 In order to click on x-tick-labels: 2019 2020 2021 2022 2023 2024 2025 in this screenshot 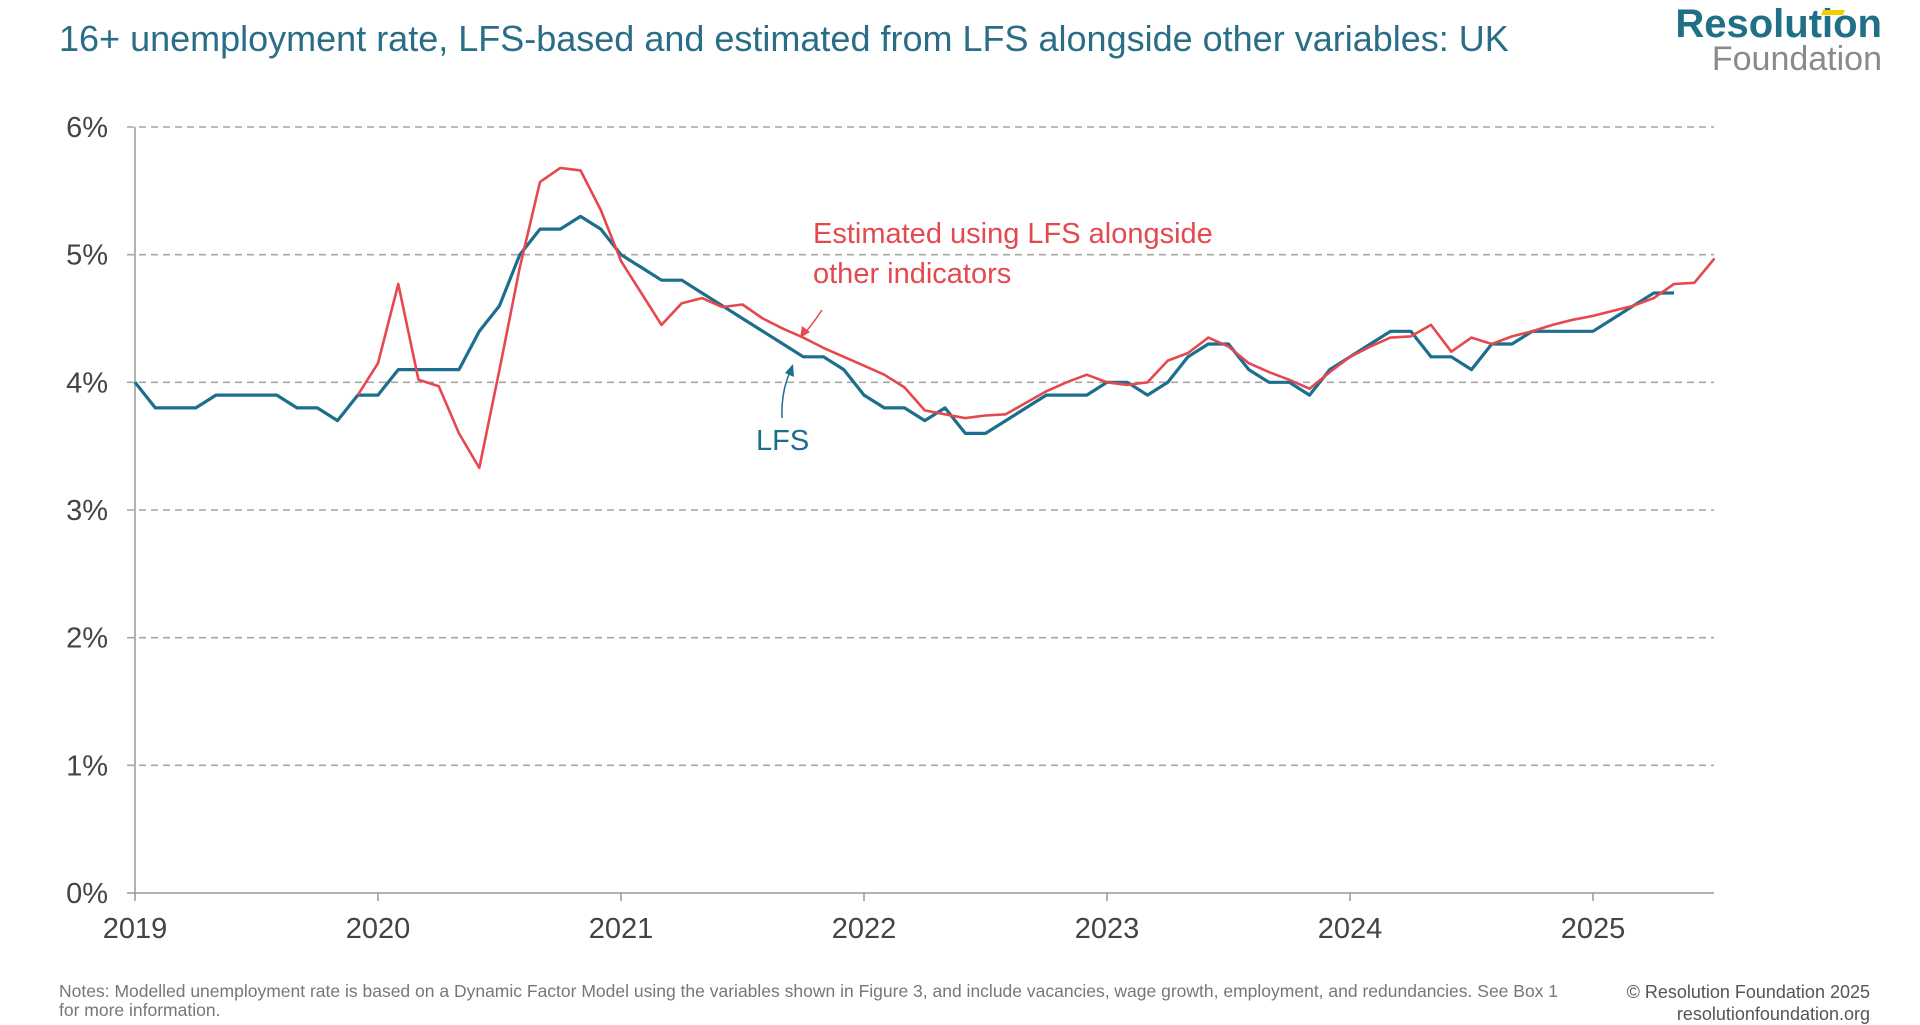, I will do `click(864, 929)`.